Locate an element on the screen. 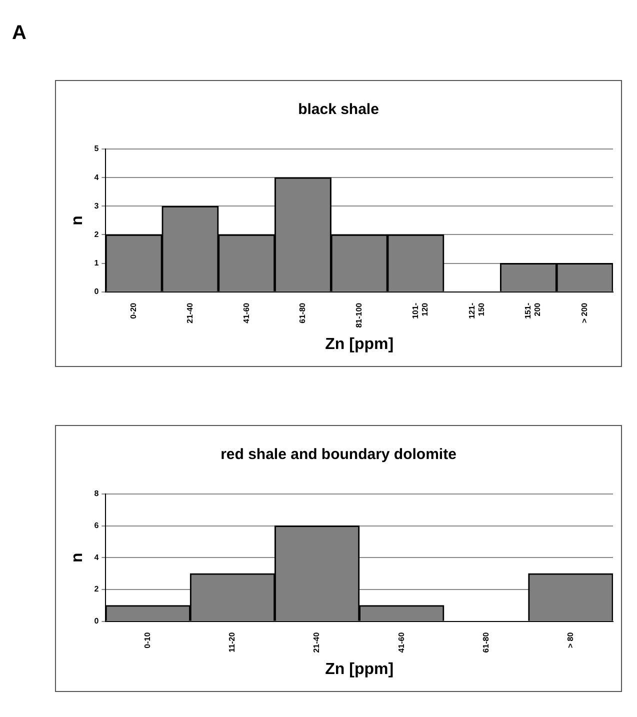 This screenshot has width=637, height=717. text: A is located at coordinates (19, 33).